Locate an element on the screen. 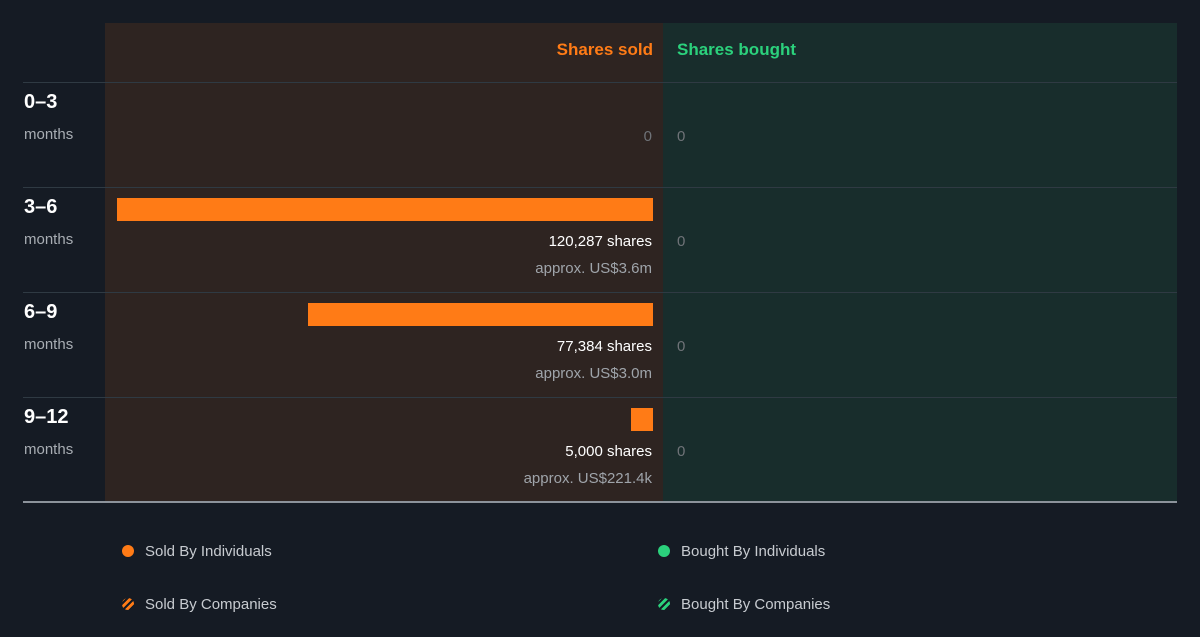 The image size is (1200, 637). sold-zero-label: 0 is located at coordinates (647, 136).